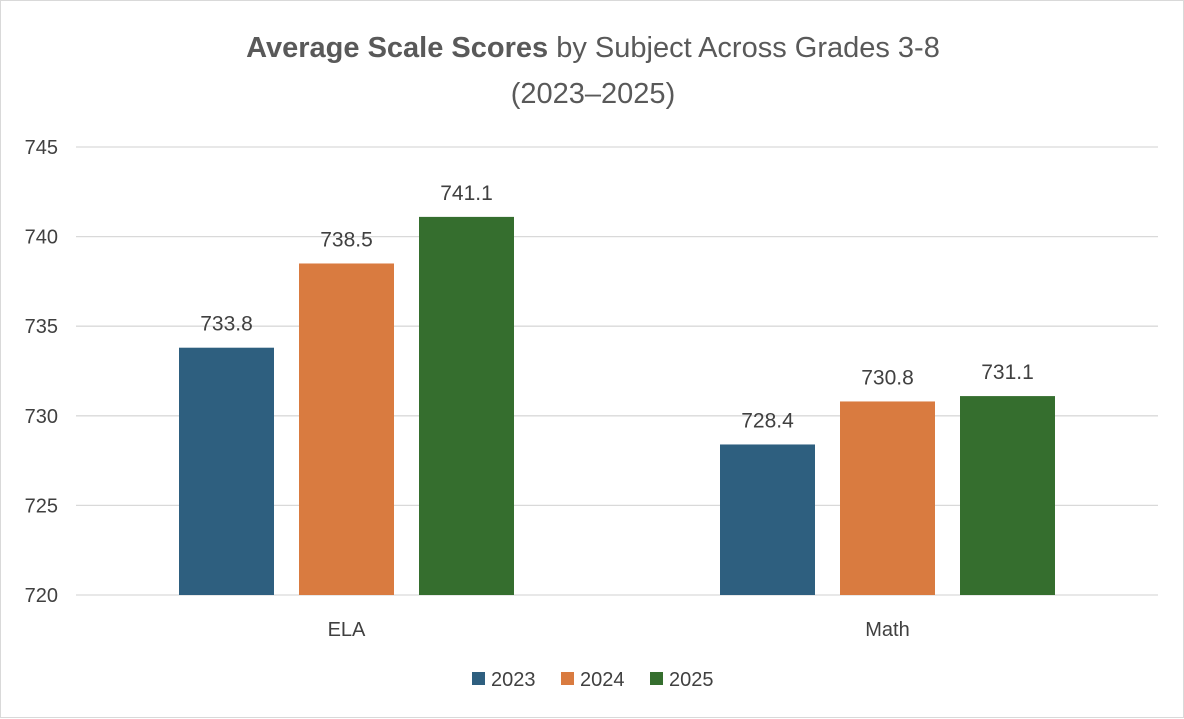 This screenshot has height=719, width=1184. Describe the element at coordinates (226, 324) in the screenshot. I see `data-label-ela-2023: 733.8` at that location.